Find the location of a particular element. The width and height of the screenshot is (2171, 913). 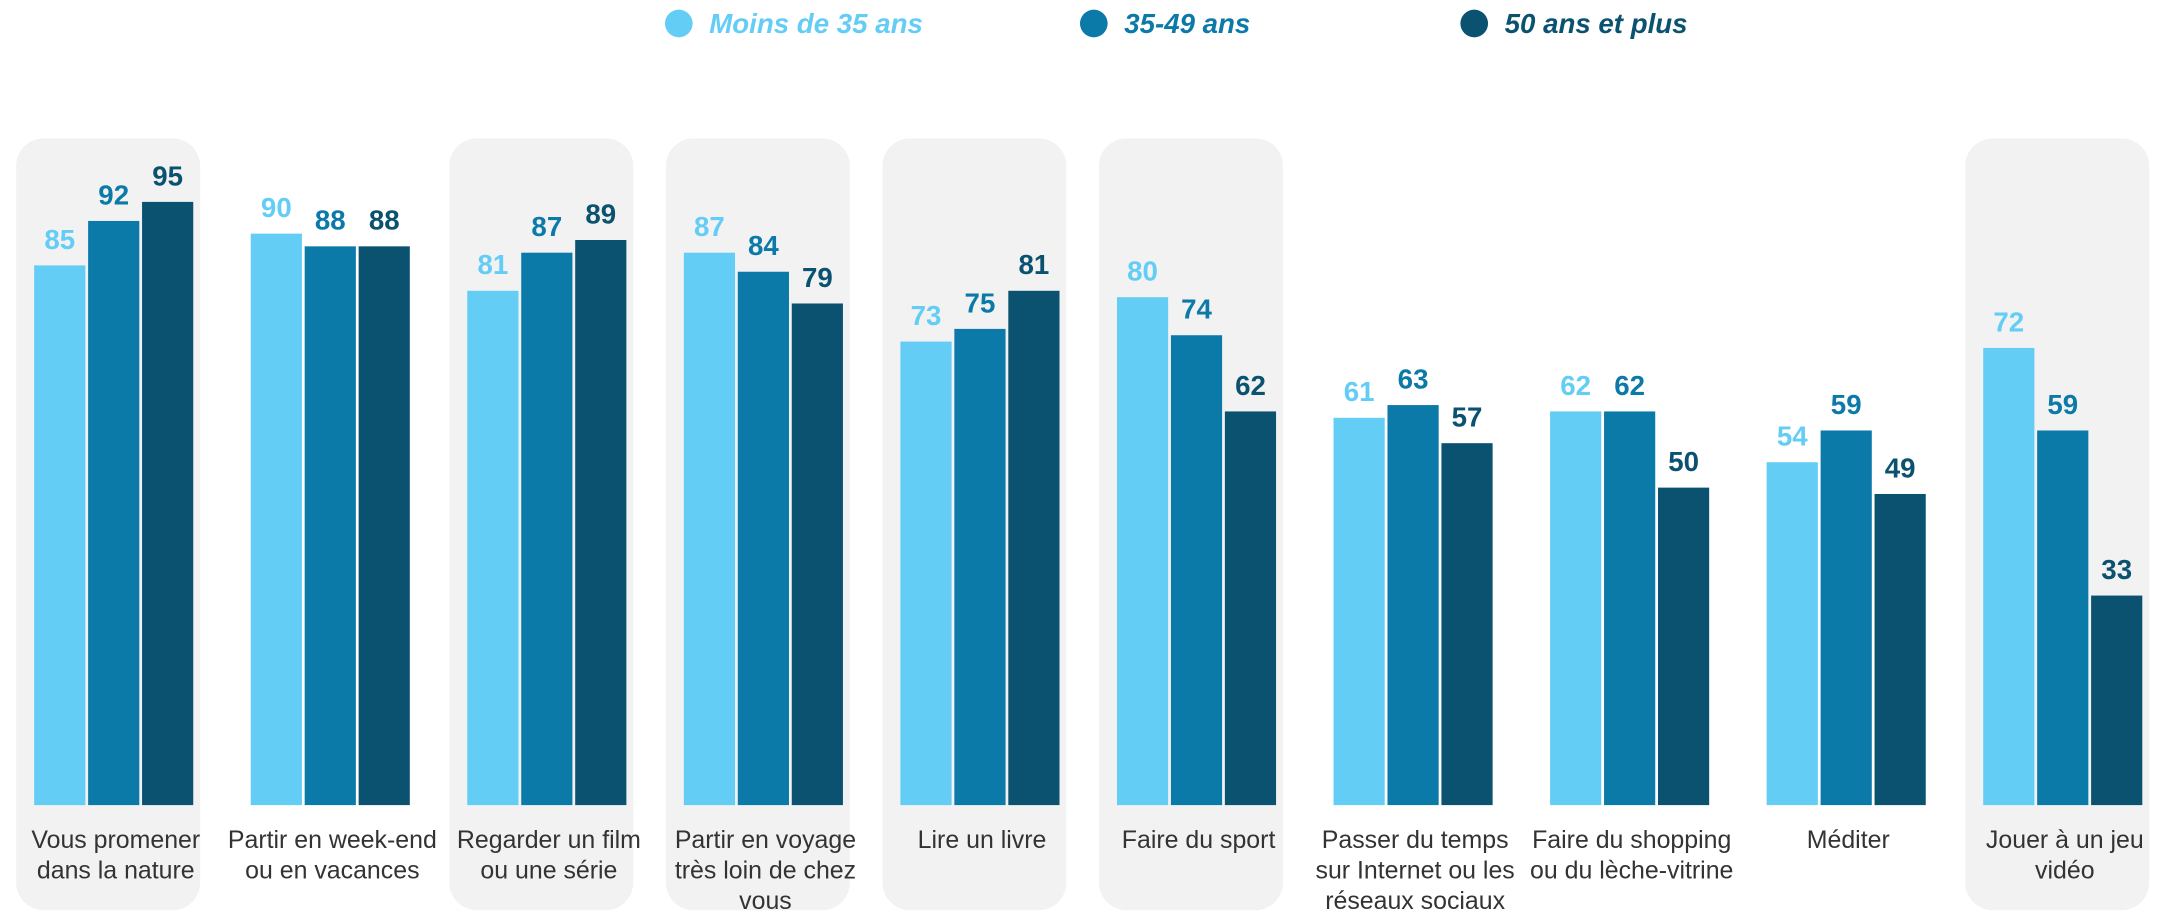

x-tick-label-line: Lire un livre is located at coordinates (982, 840).